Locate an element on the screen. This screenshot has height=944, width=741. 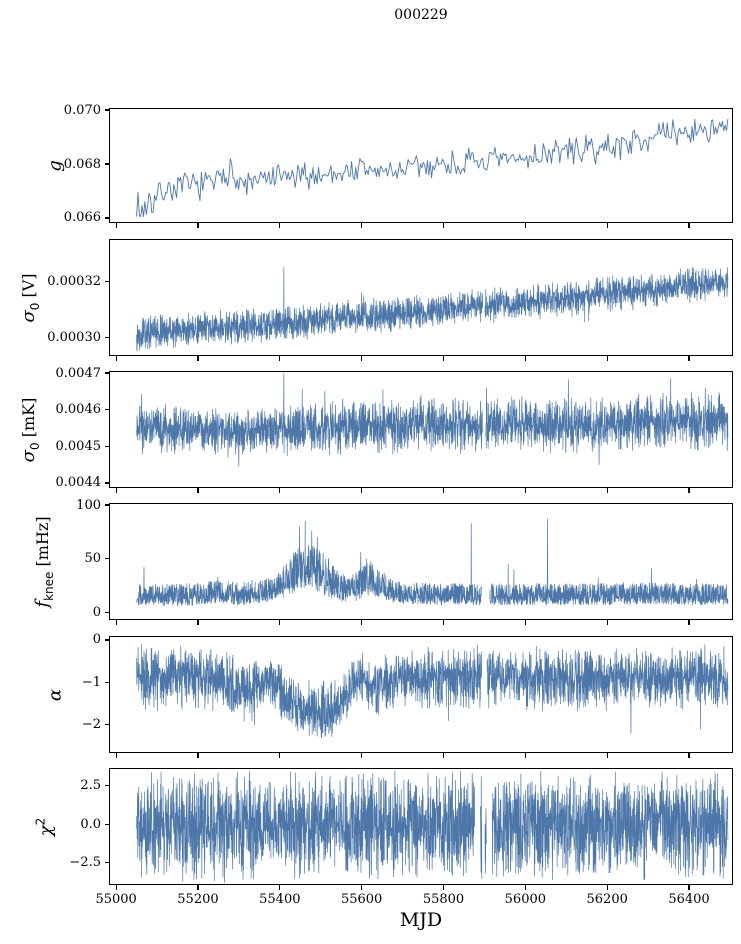
y-tick-label: 0.0044 is located at coordinates (78, 483).